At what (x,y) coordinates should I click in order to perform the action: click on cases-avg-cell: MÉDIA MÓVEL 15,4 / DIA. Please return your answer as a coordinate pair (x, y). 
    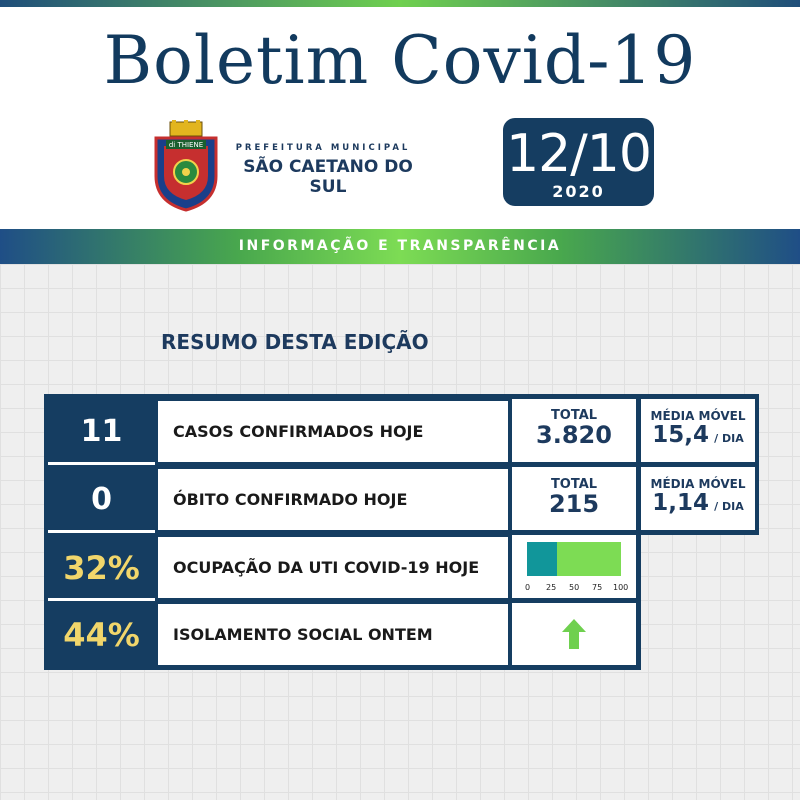
    Looking at the image, I should click on (698, 430).